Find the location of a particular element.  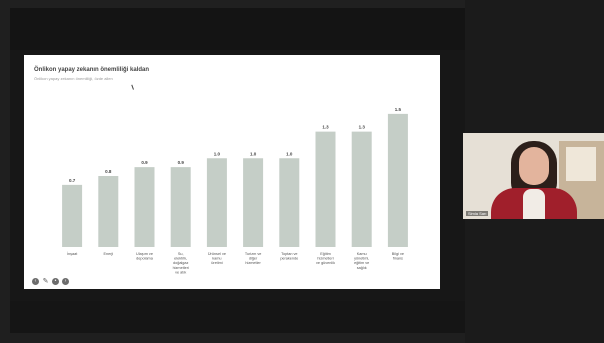

participant-name-label: Simla Sarı is located at coordinates (477, 213).